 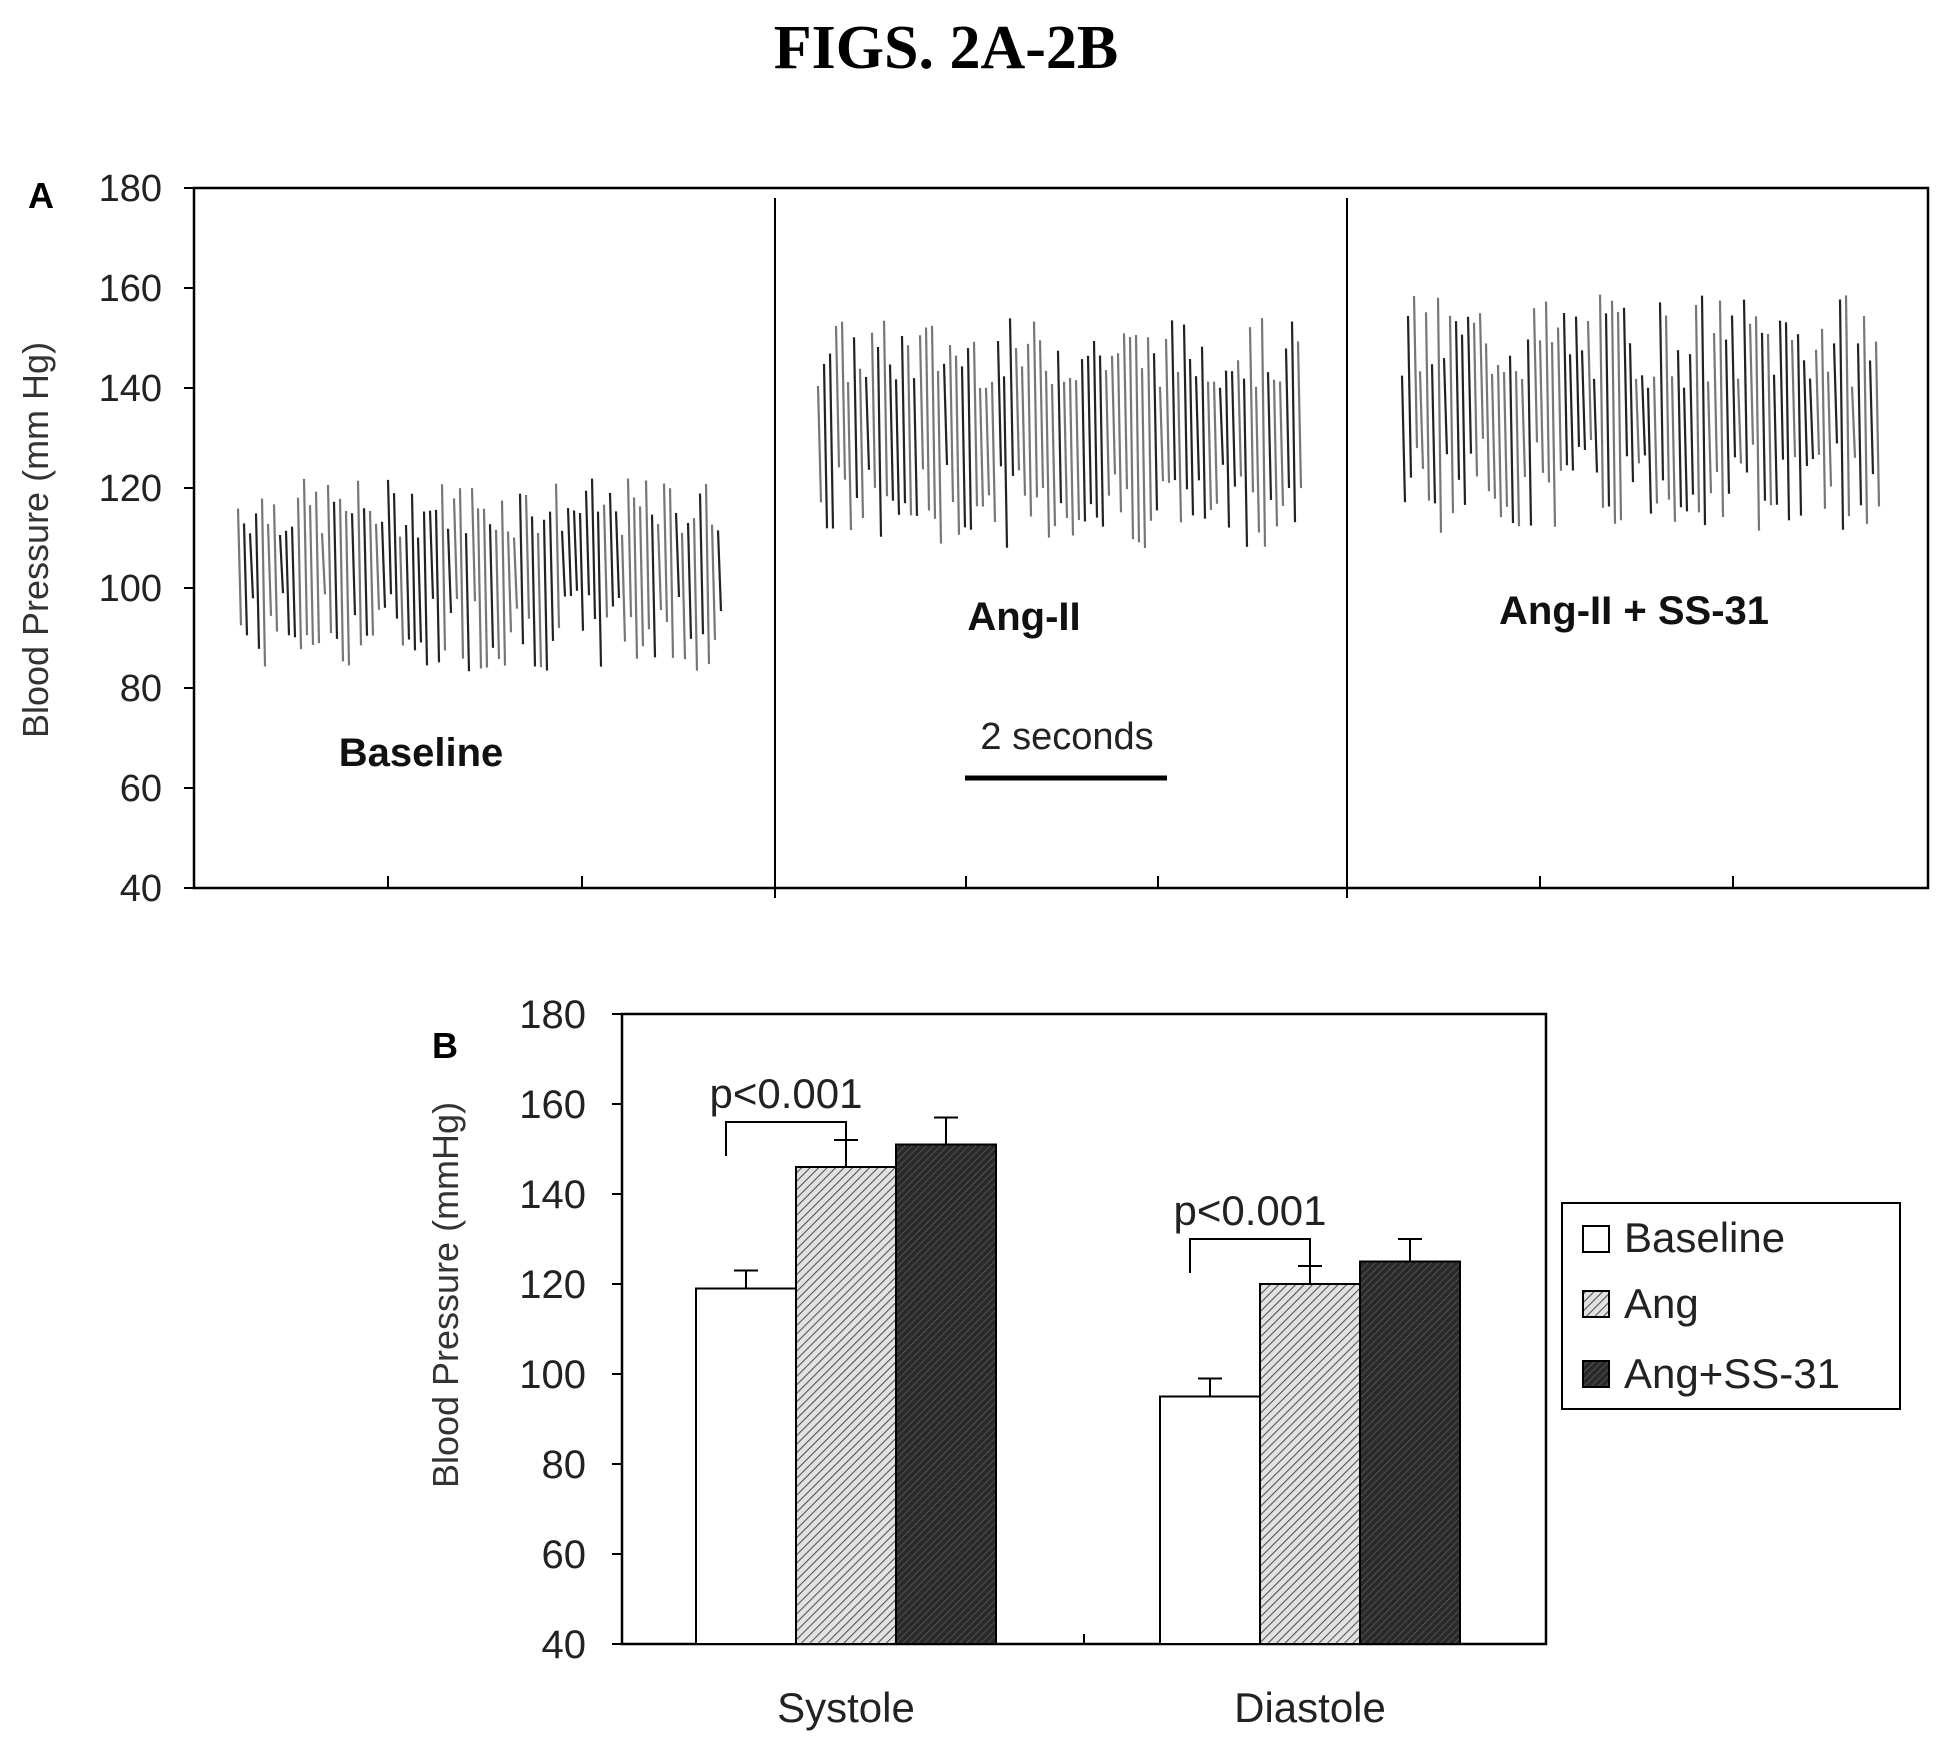 I want to click on panel-b-y-ticks: 180 160 140 120 100 80 60 40, so click(x=570, y=1330).